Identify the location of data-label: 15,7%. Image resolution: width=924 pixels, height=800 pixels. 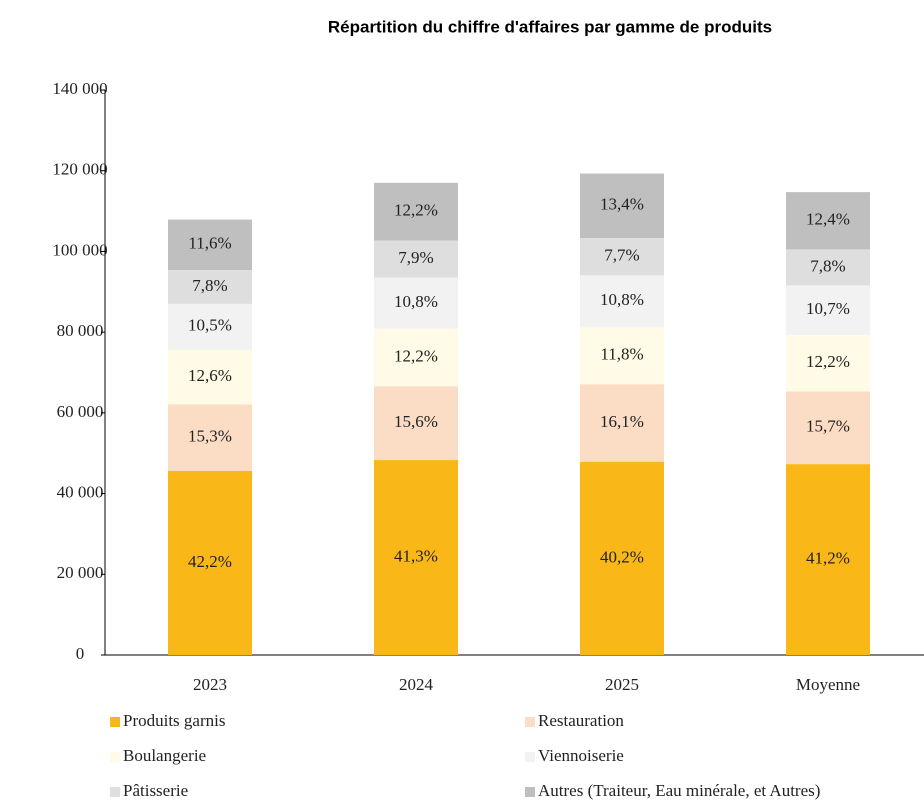
(828, 426).